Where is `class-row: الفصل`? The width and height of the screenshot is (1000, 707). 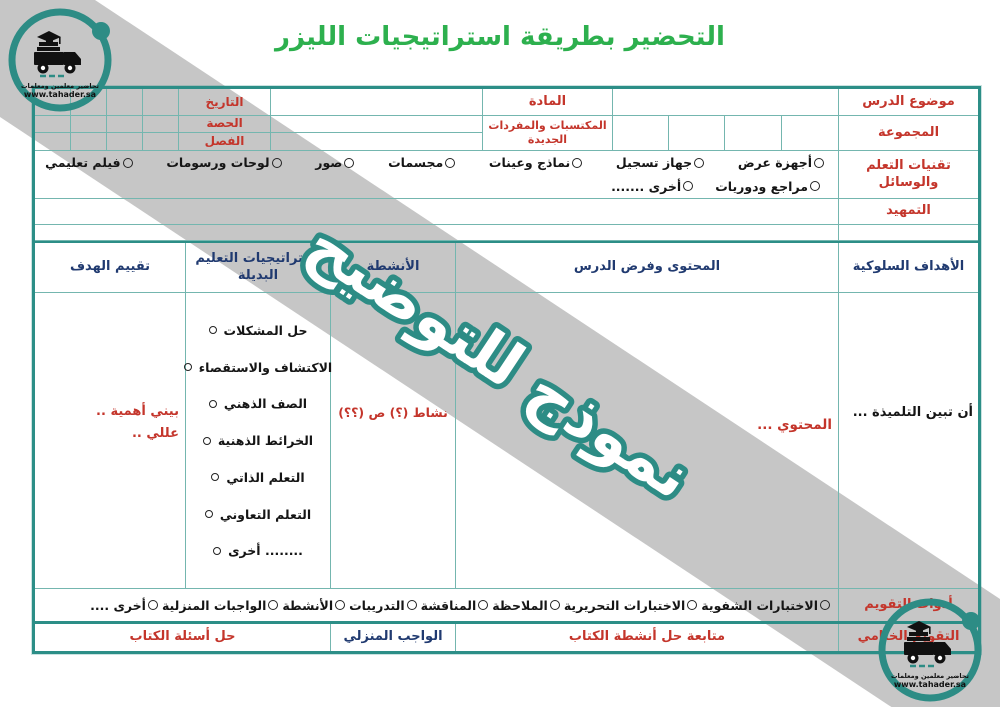 class-row: الفصل is located at coordinates (258, 141).